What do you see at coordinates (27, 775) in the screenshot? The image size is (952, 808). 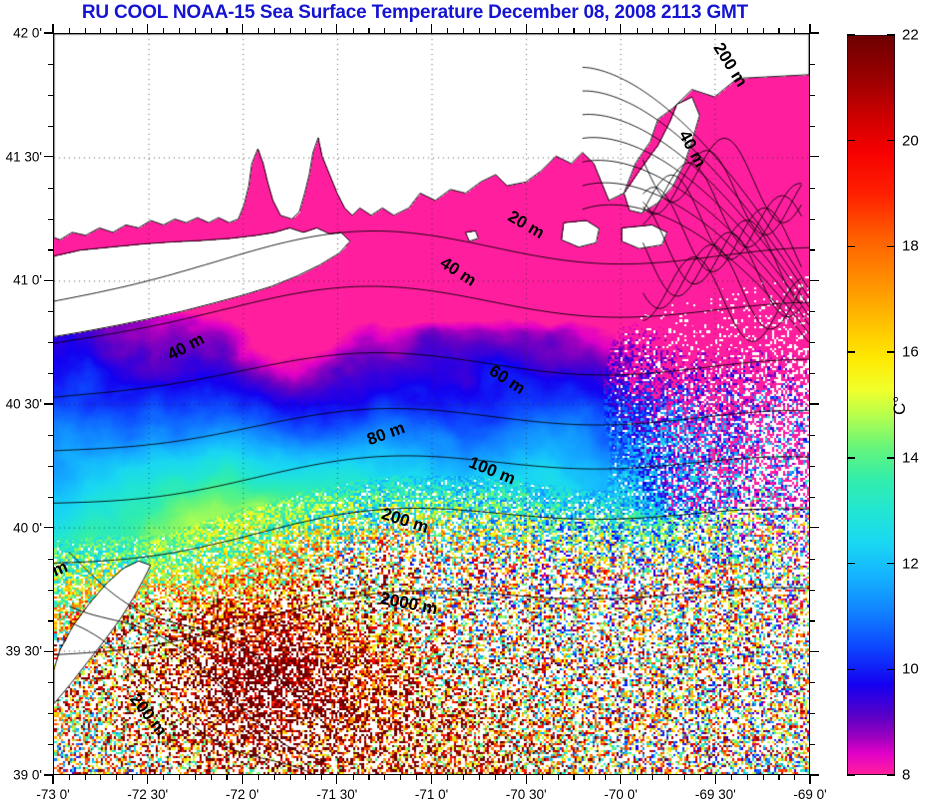 I see `y-axis-label: 39 0'` at bounding box center [27, 775].